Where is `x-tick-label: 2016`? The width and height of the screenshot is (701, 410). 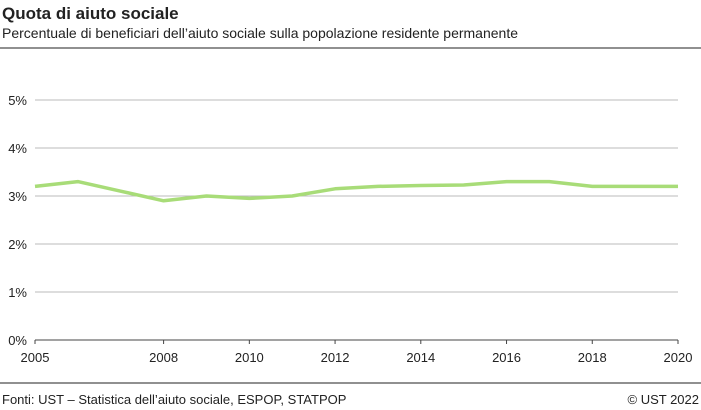 x-tick-label: 2016 is located at coordinates (506, 357).